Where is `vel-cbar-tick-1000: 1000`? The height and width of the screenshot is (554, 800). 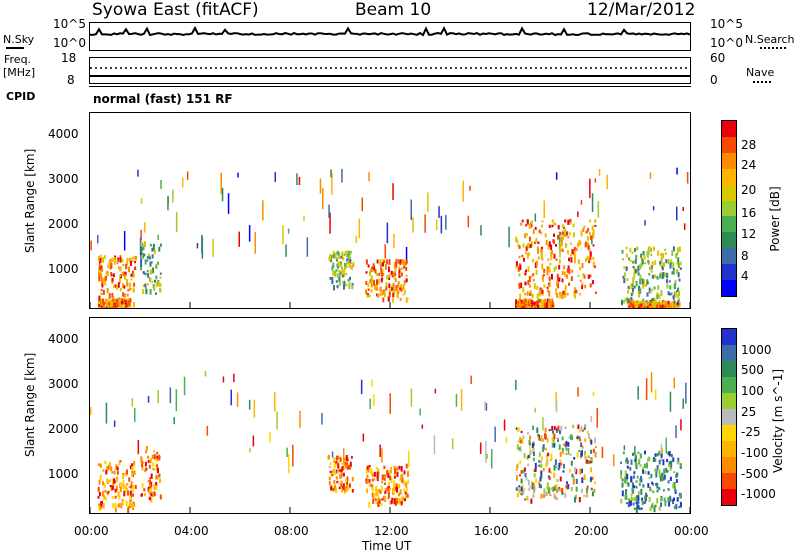 vel-cbar-tick-1000: 1000 is located at coordinates (756, 350).